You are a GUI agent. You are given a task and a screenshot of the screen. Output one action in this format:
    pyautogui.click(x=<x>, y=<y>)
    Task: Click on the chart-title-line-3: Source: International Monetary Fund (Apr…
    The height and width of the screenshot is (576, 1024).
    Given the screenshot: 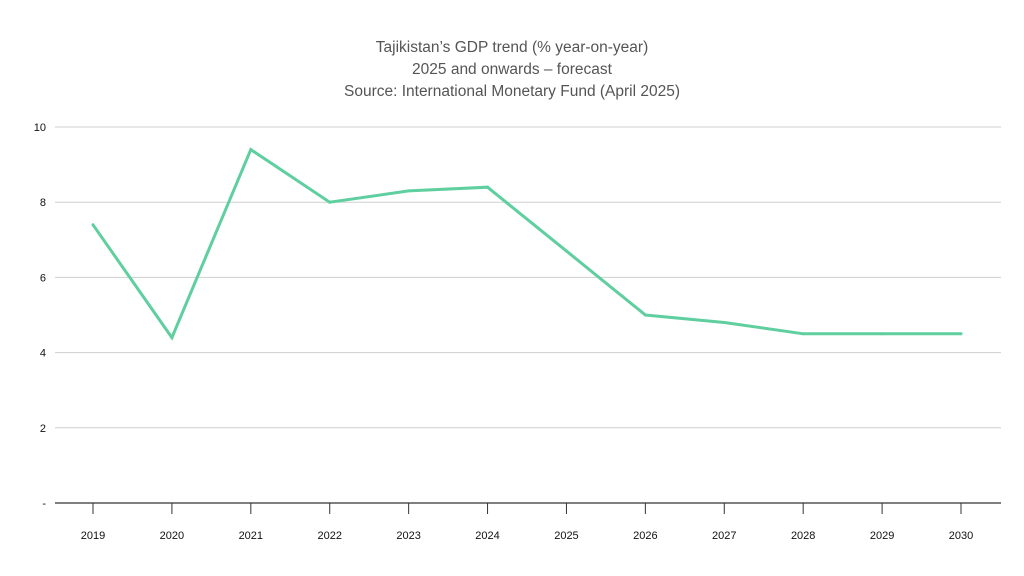 What is the action you would take?
    pyautogui.click(x=512, y=91)
    